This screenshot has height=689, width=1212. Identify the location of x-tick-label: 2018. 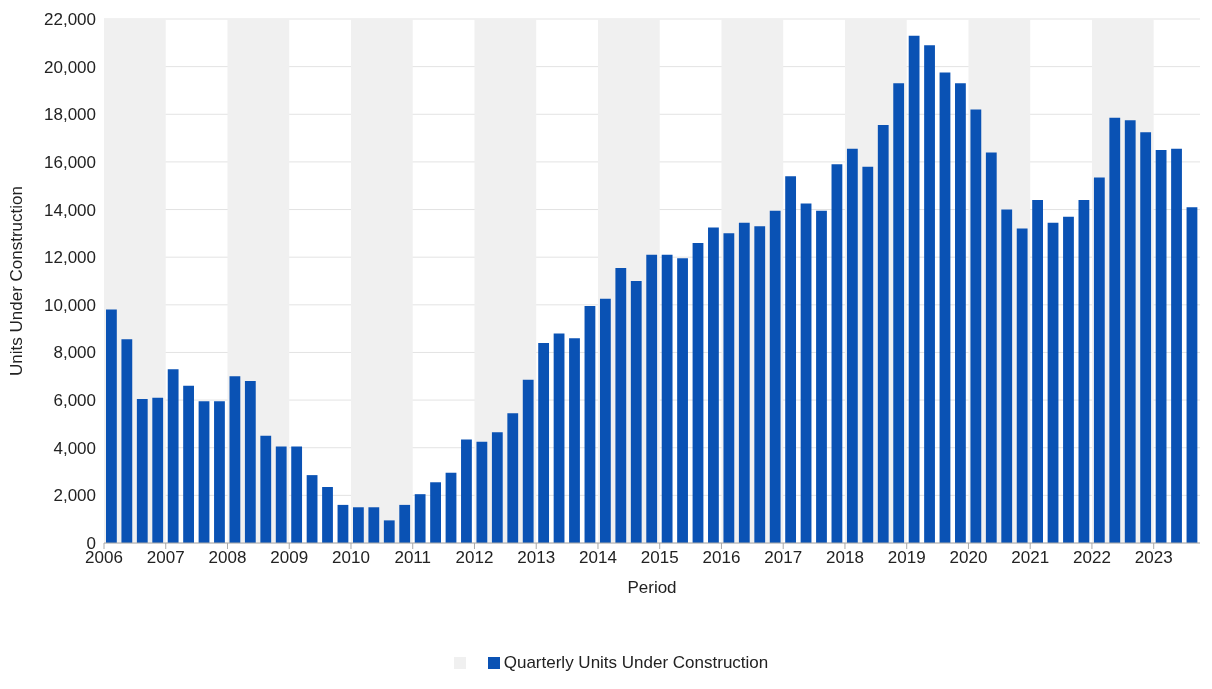
(845, 558).